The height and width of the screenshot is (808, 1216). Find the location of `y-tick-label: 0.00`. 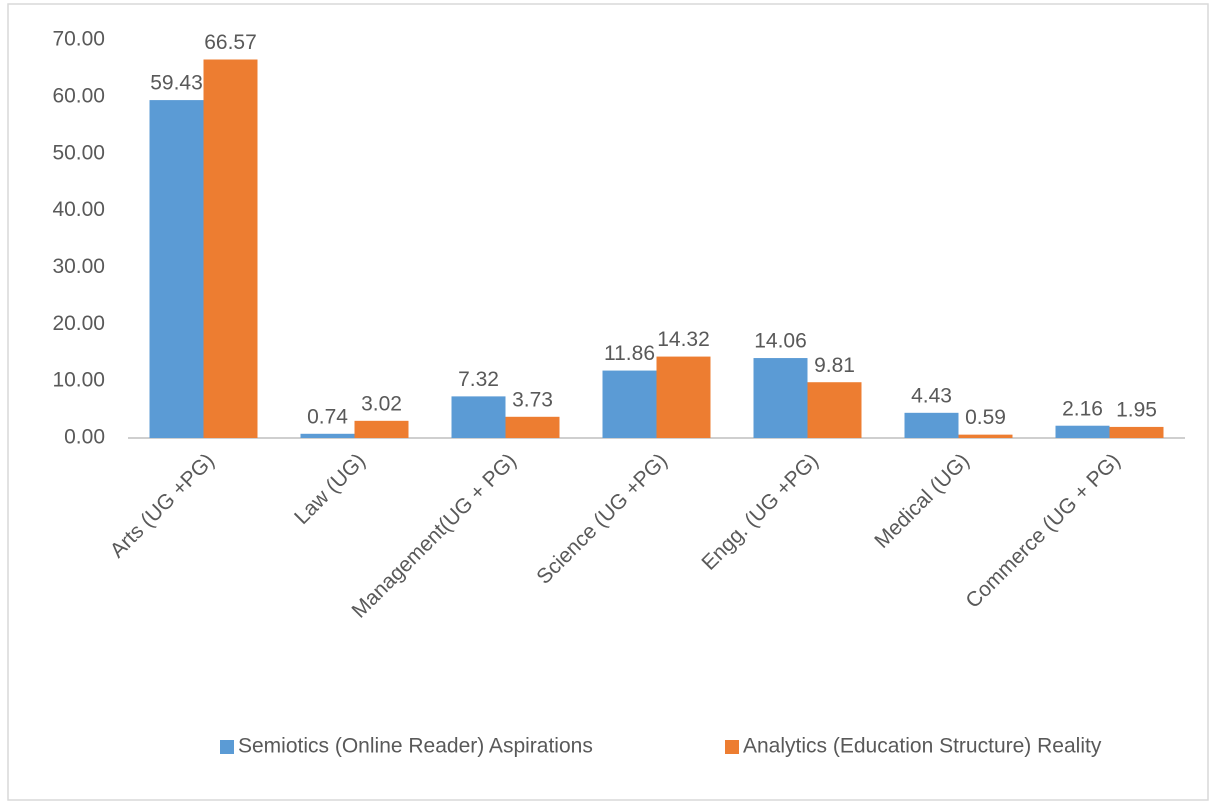

y-tick-label: 0.00 is located at coordinates (84, 437).